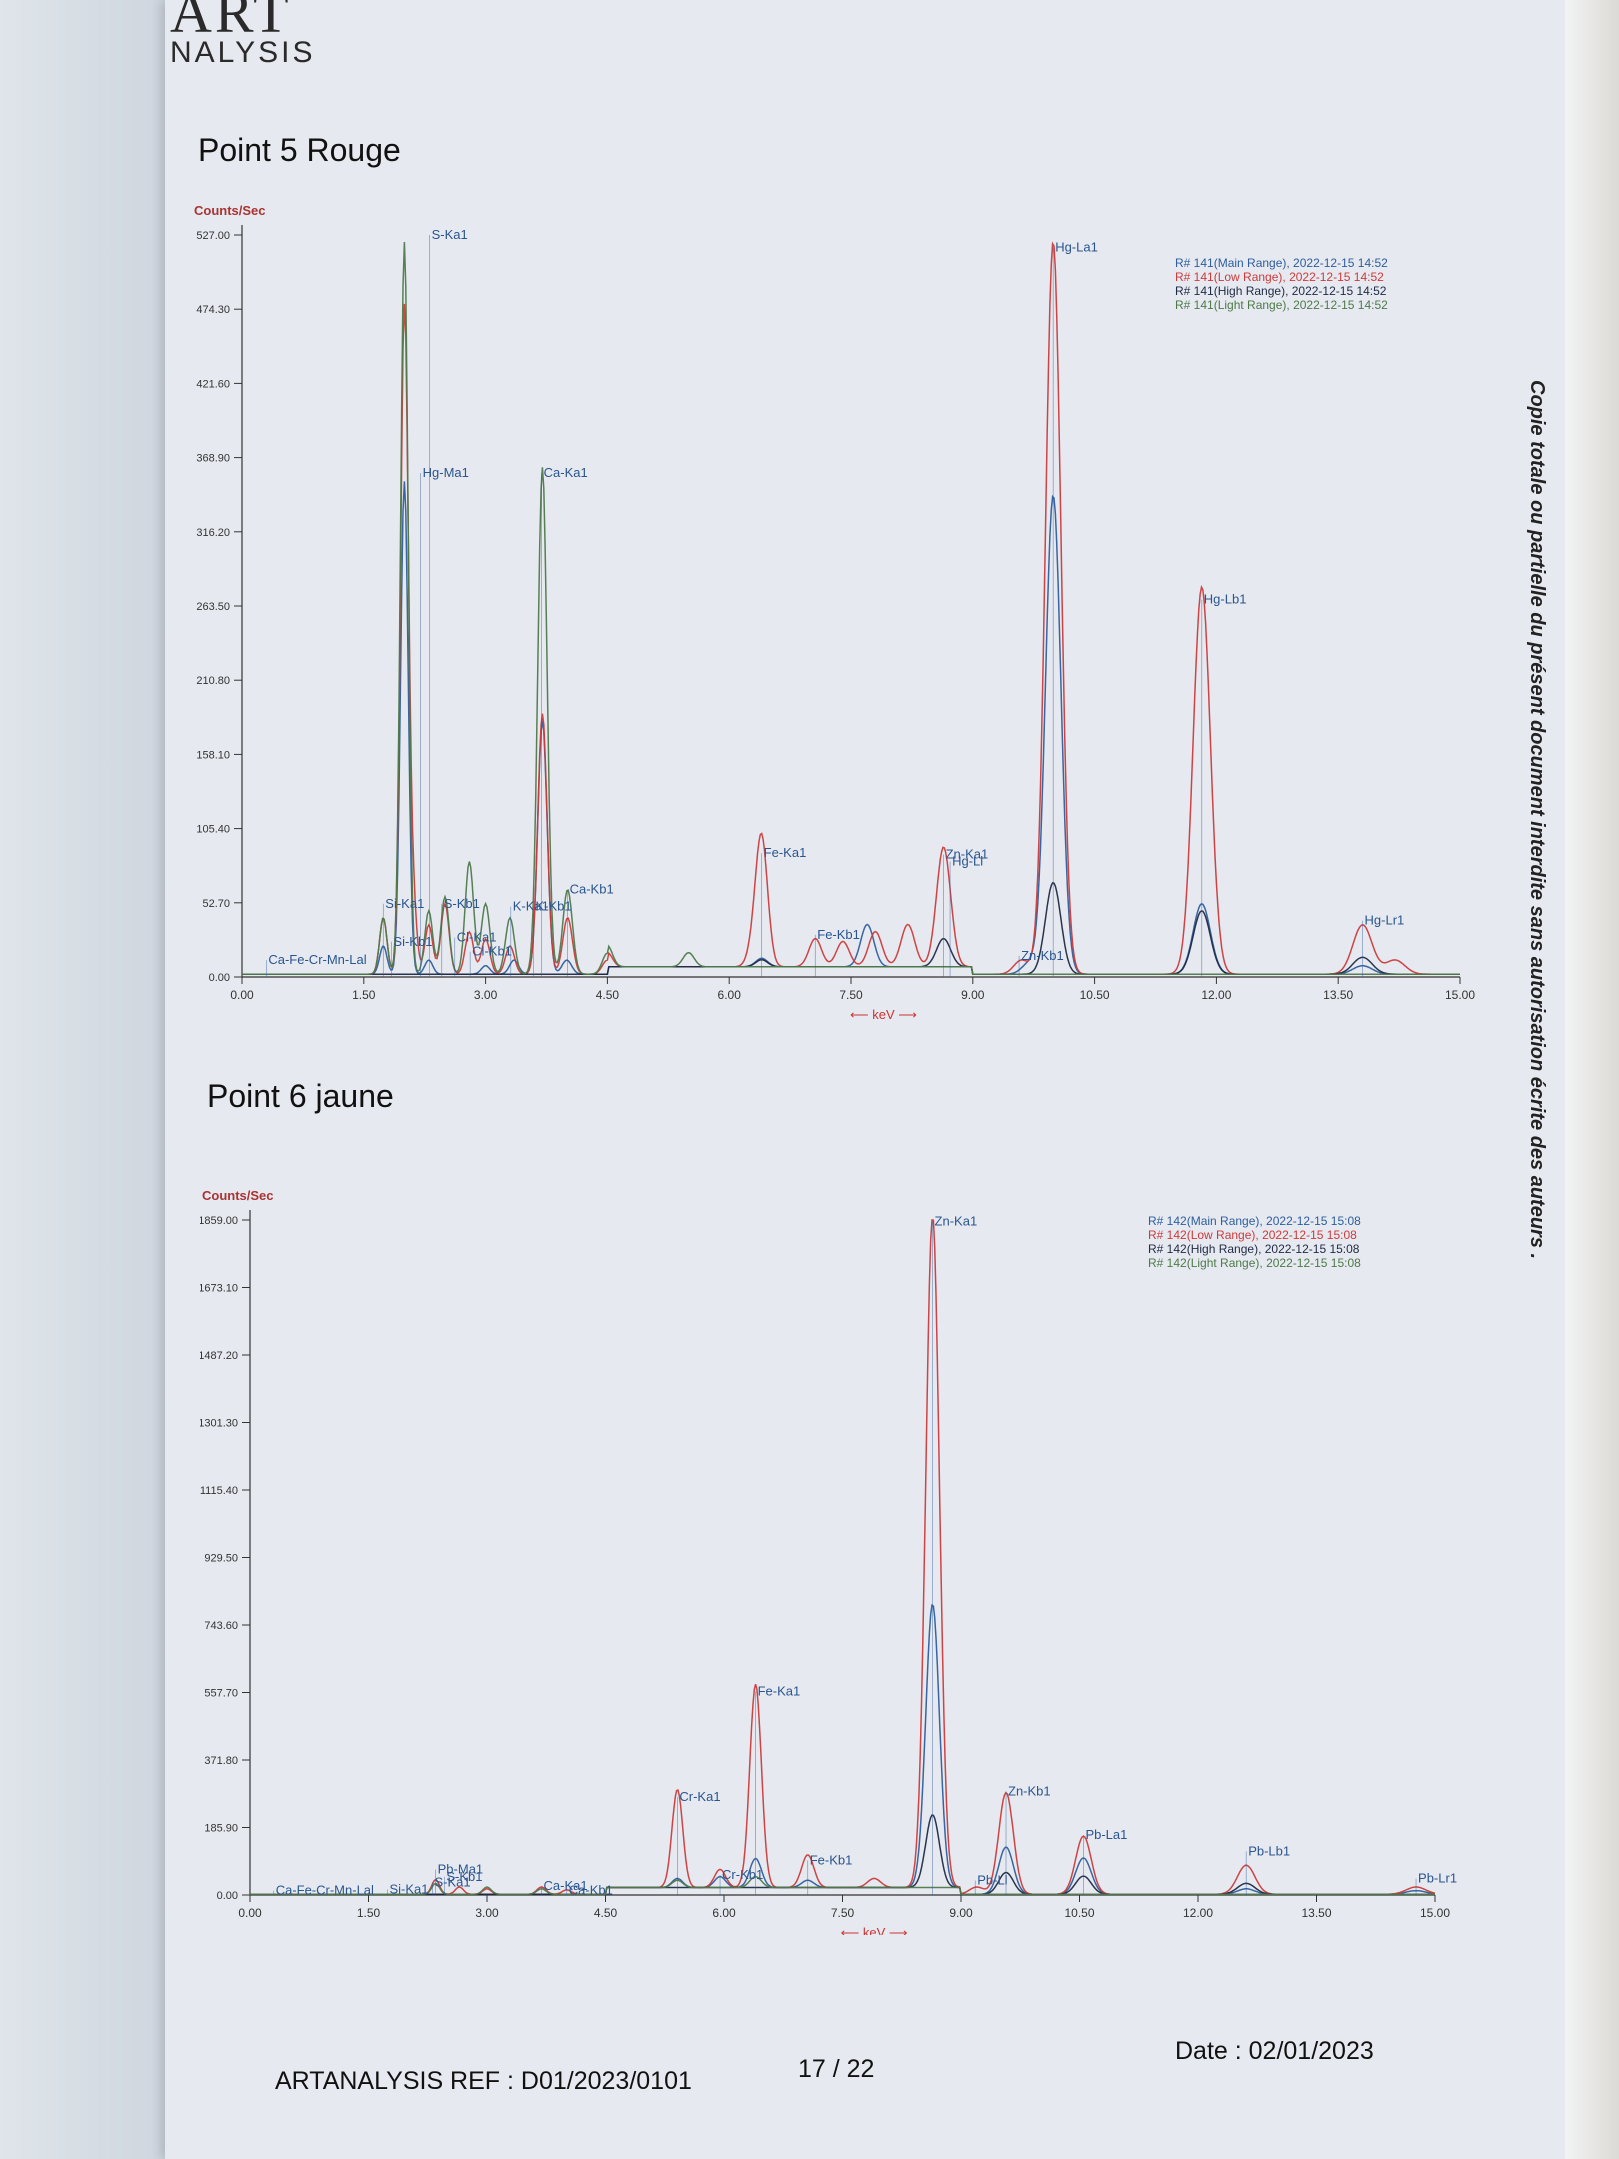 The height and width of the screenshot is (2159, 1619). What do you see at coordinates (1254, 1263) in the screenshot?
I see `chart2-legend-entry: R# 142(Light Range), 2022-12-15 15:08` at bounding box center [1254, 1263].